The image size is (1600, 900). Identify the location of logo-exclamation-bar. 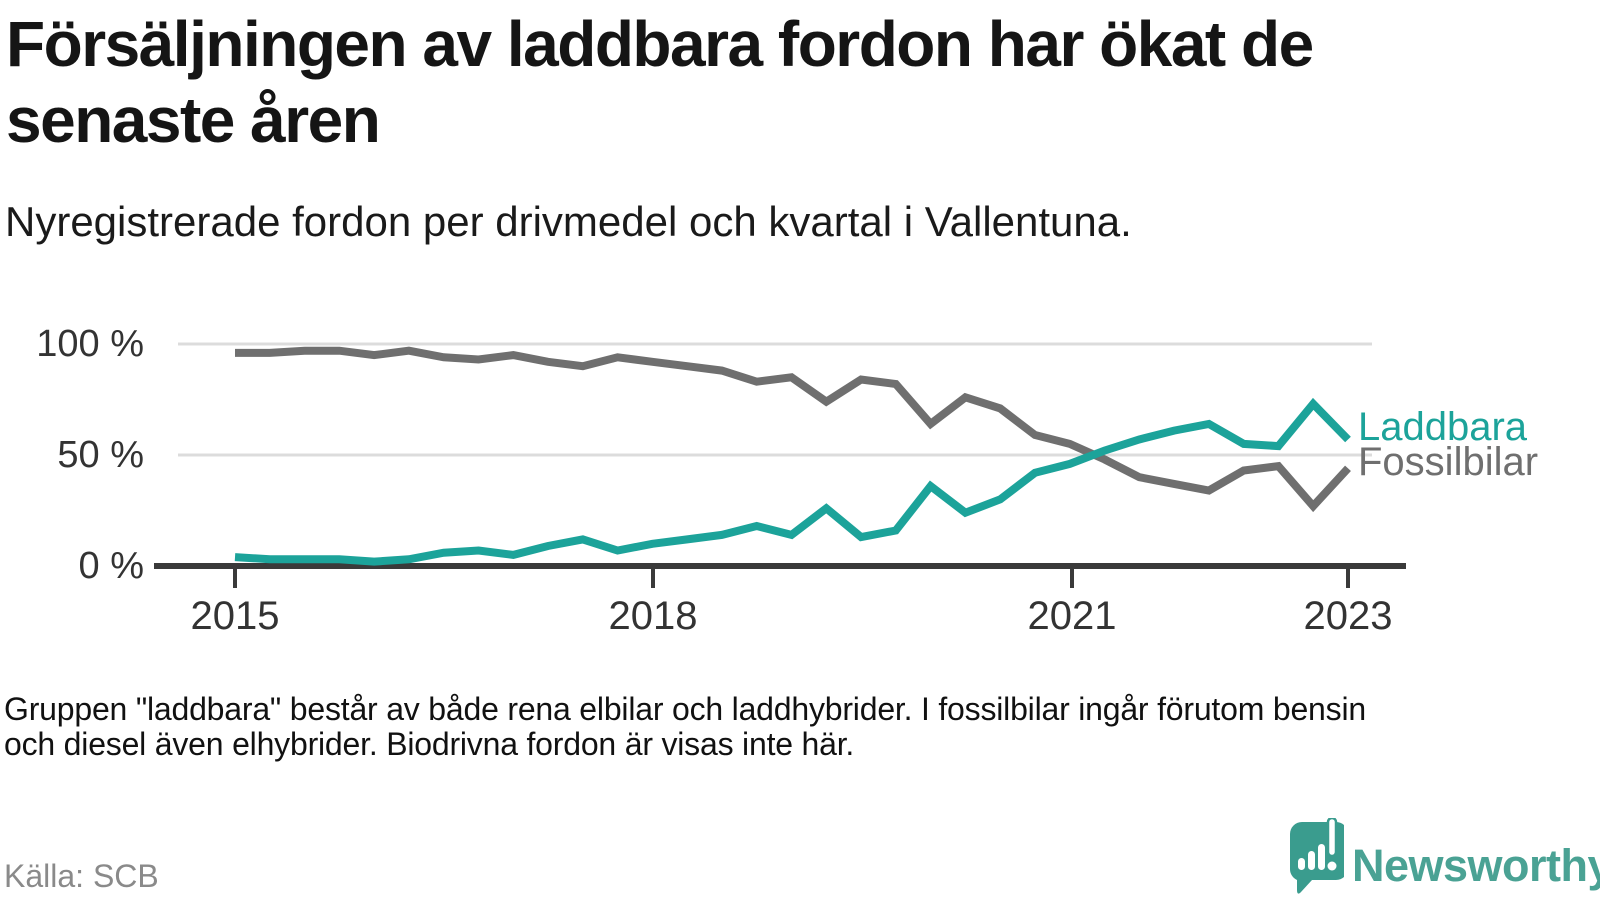
(1332, 838).